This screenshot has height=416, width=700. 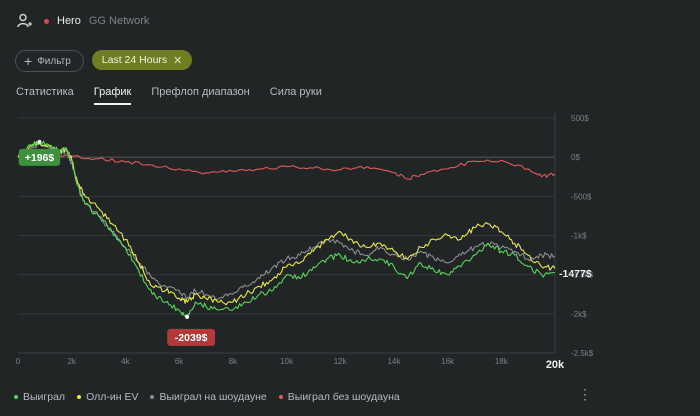 What do you see at coordinates (502, 361) in the screenshot?
I see `x-tick-label: 18k` at bounding box center [502, 361].